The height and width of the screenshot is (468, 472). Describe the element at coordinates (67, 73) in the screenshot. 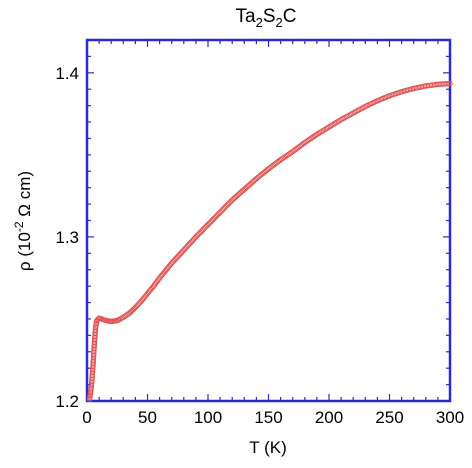

I see `y-tick-label: 1.4` at that location.